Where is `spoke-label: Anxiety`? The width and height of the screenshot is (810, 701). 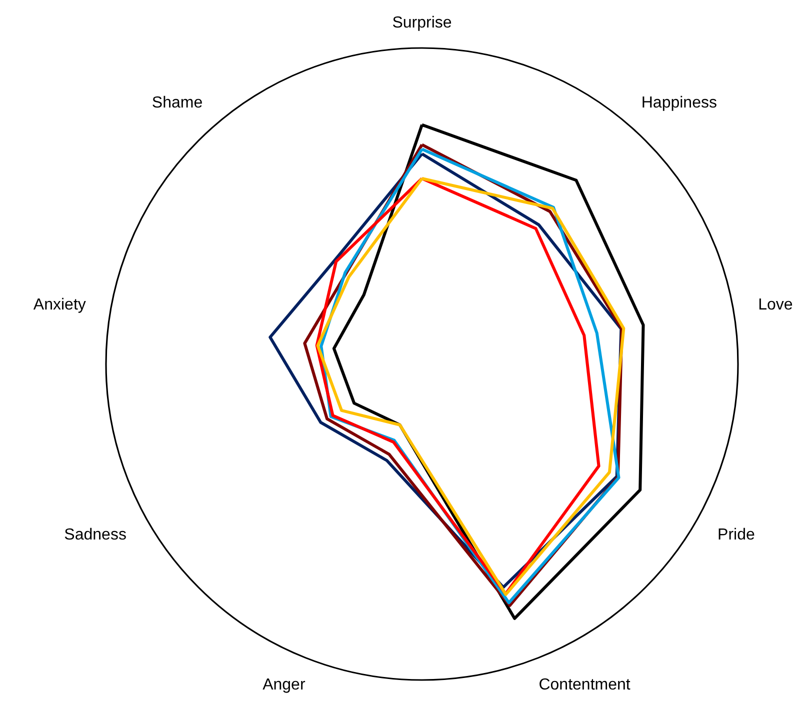 spoke-label: Anxiety is located at coordinates (59, 305).